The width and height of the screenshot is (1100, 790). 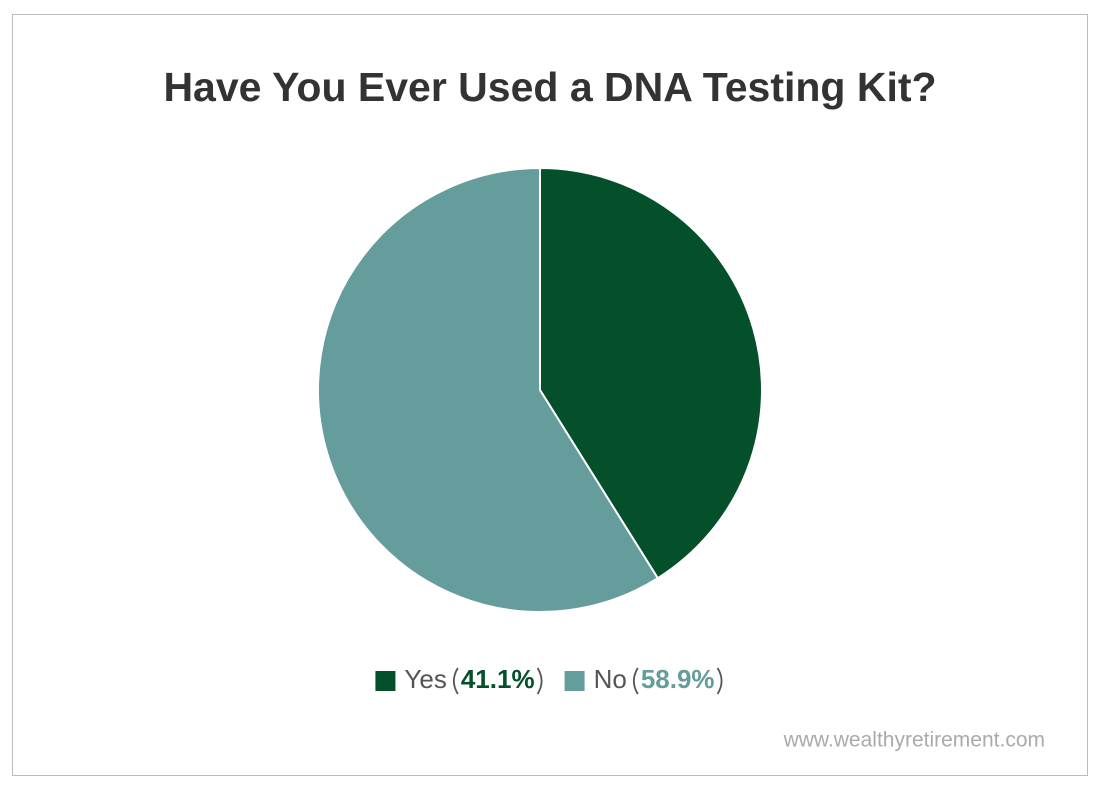 What do you see at coordinates (610, 679) in the screenshot?
I see `legend-label: No` at bounding box center [610, 679].